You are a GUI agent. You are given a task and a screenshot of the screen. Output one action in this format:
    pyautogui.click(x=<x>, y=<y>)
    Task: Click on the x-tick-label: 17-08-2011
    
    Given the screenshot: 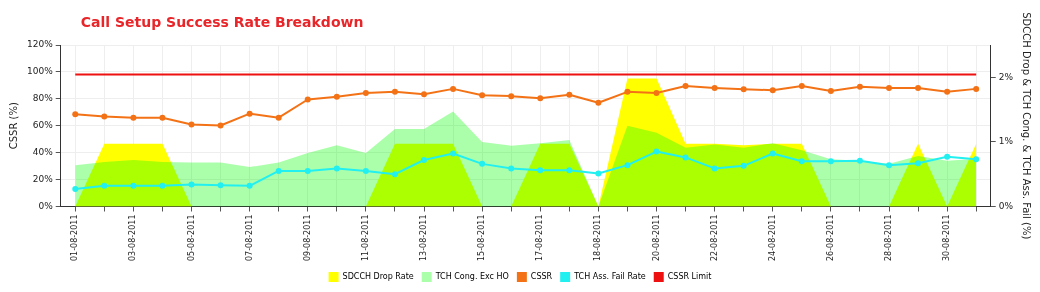 What is the action you would take?
    pyautogui.click(x=540, y=238)
    